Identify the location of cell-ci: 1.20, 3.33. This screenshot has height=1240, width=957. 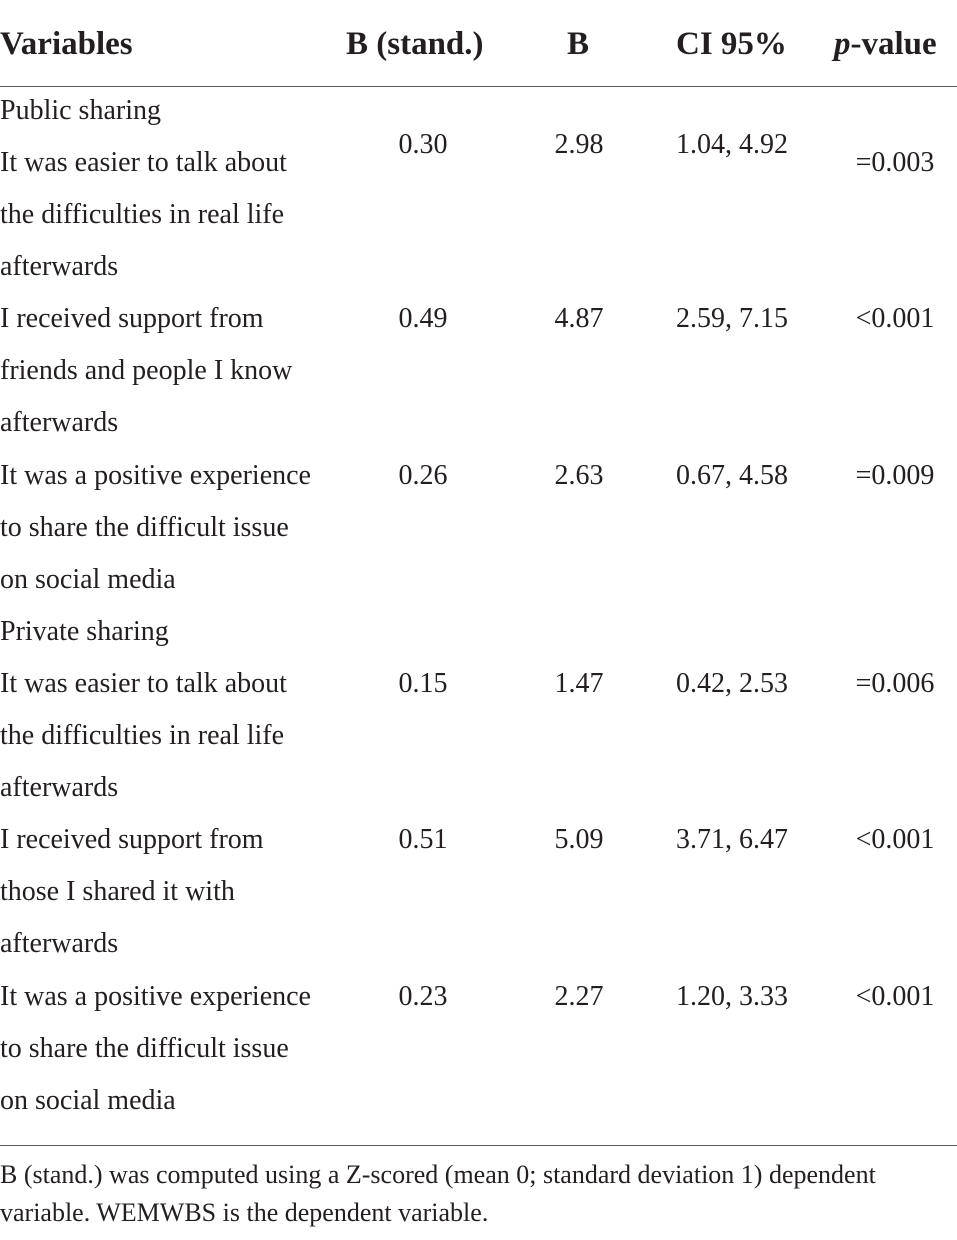
(732, 996).